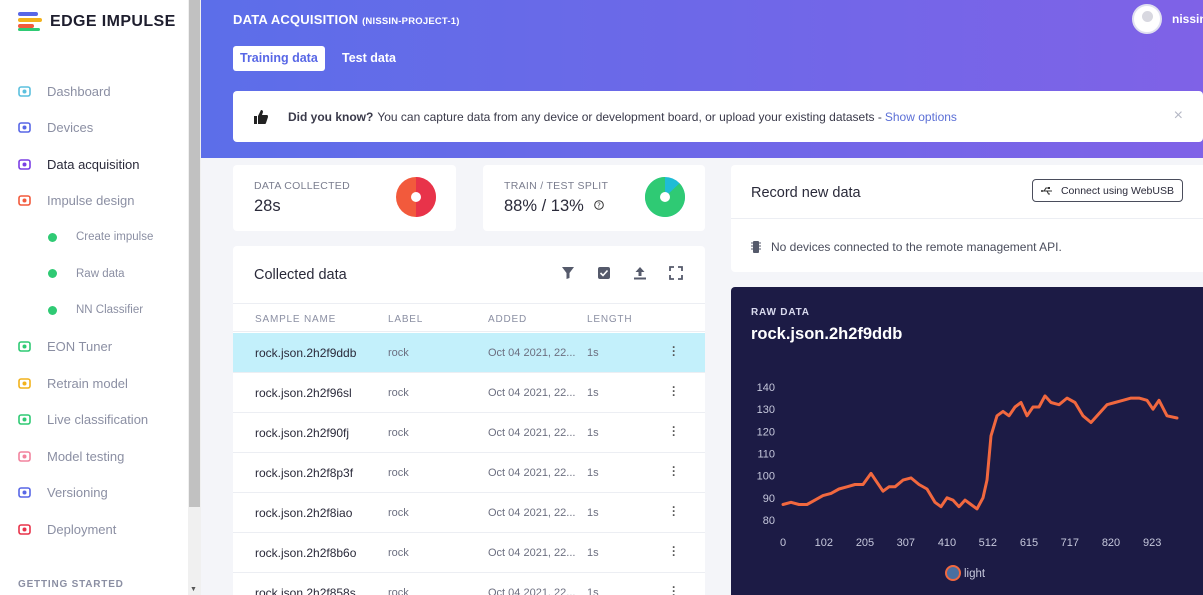 The width and height of the screenshot is (1203, 595). What do you see at coordinates (94, 383) in the screenshot?
I see `sidebar-item-retrain-model: Retrain model` at bounding box center [94, 383].